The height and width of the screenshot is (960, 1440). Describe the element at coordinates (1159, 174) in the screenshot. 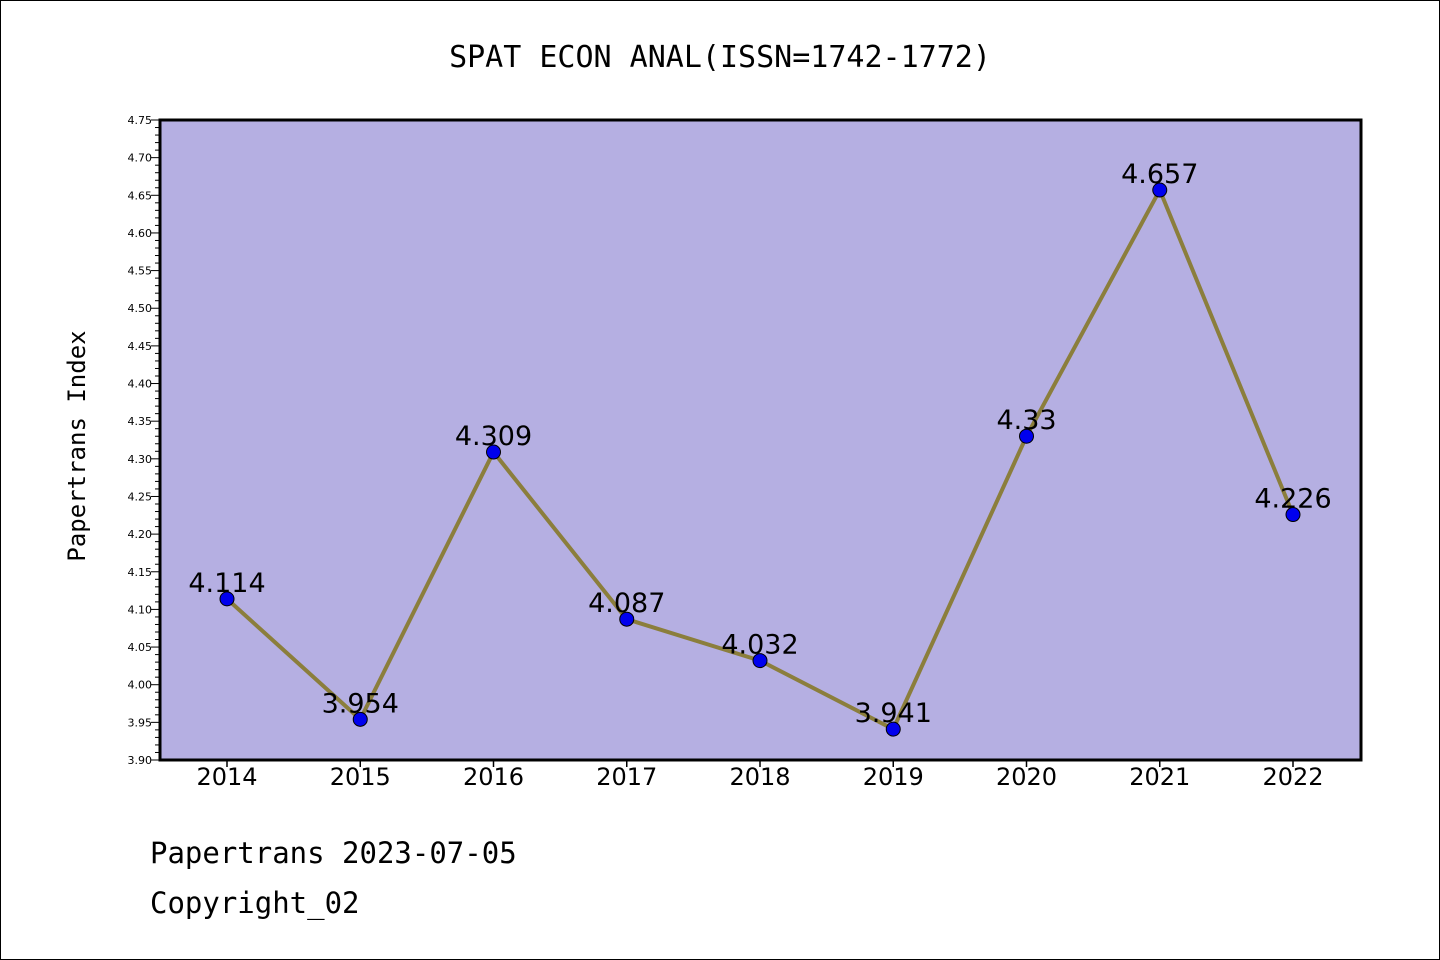

I see `data-label: 4.657` at that location.